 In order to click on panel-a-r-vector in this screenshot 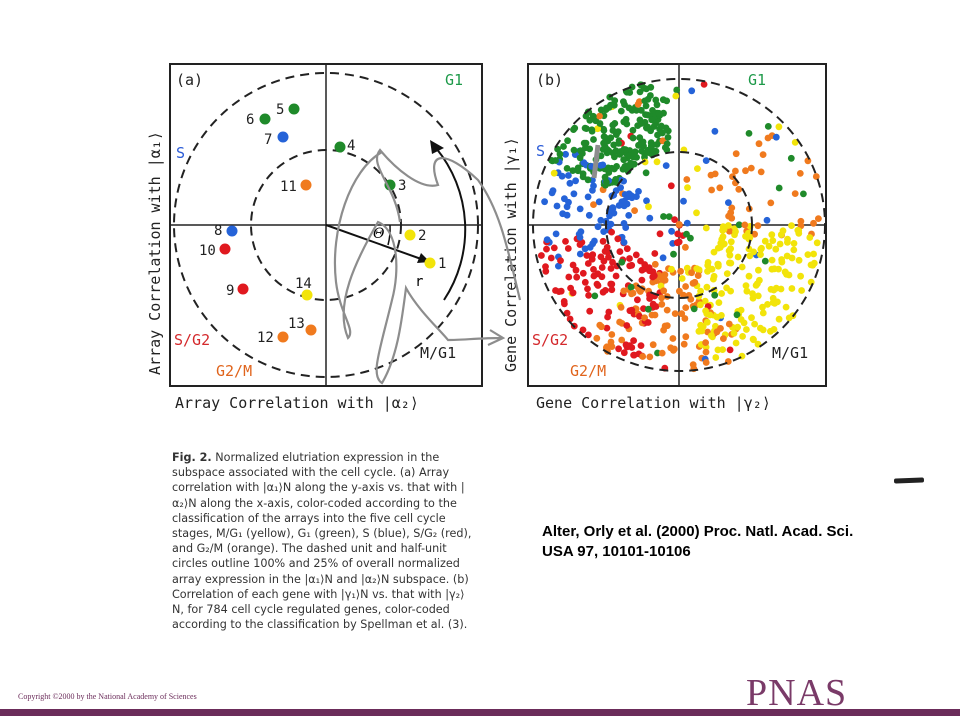, I will do `click(375, 242)`.